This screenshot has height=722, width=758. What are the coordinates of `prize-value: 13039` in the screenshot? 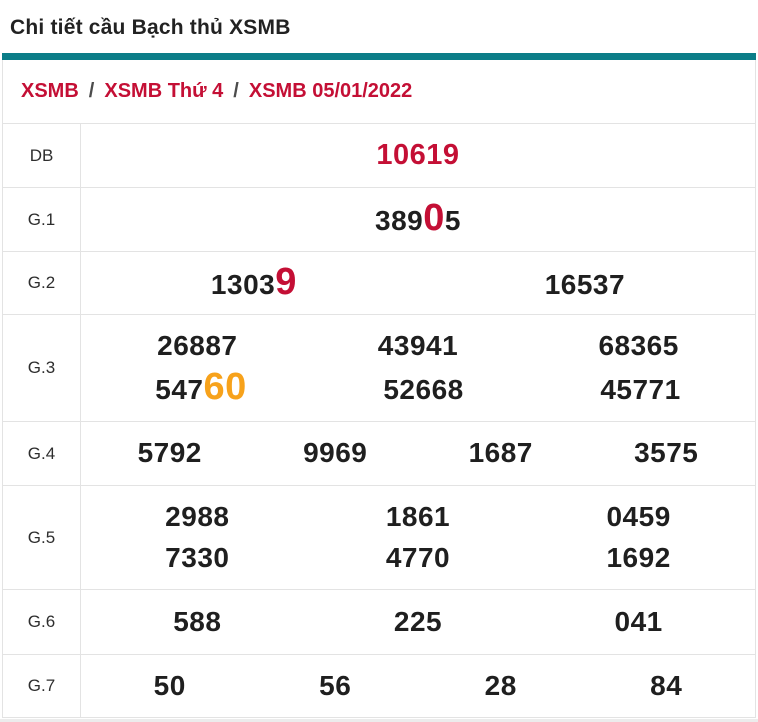 It's located at (254, 283).